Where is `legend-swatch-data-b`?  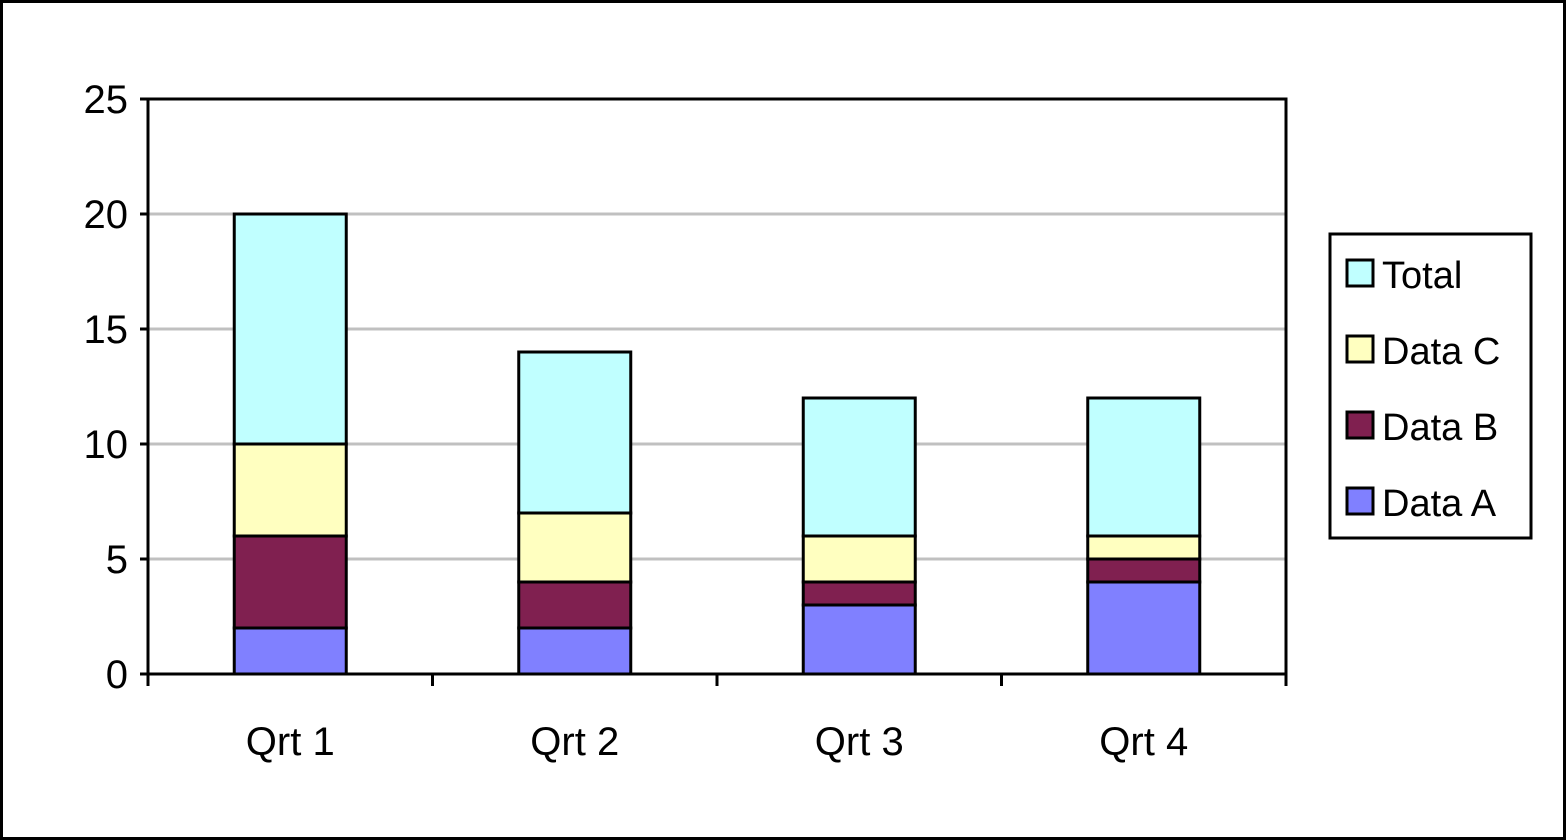
legend-swatch-data-b is located at coordinates (1360, 425).